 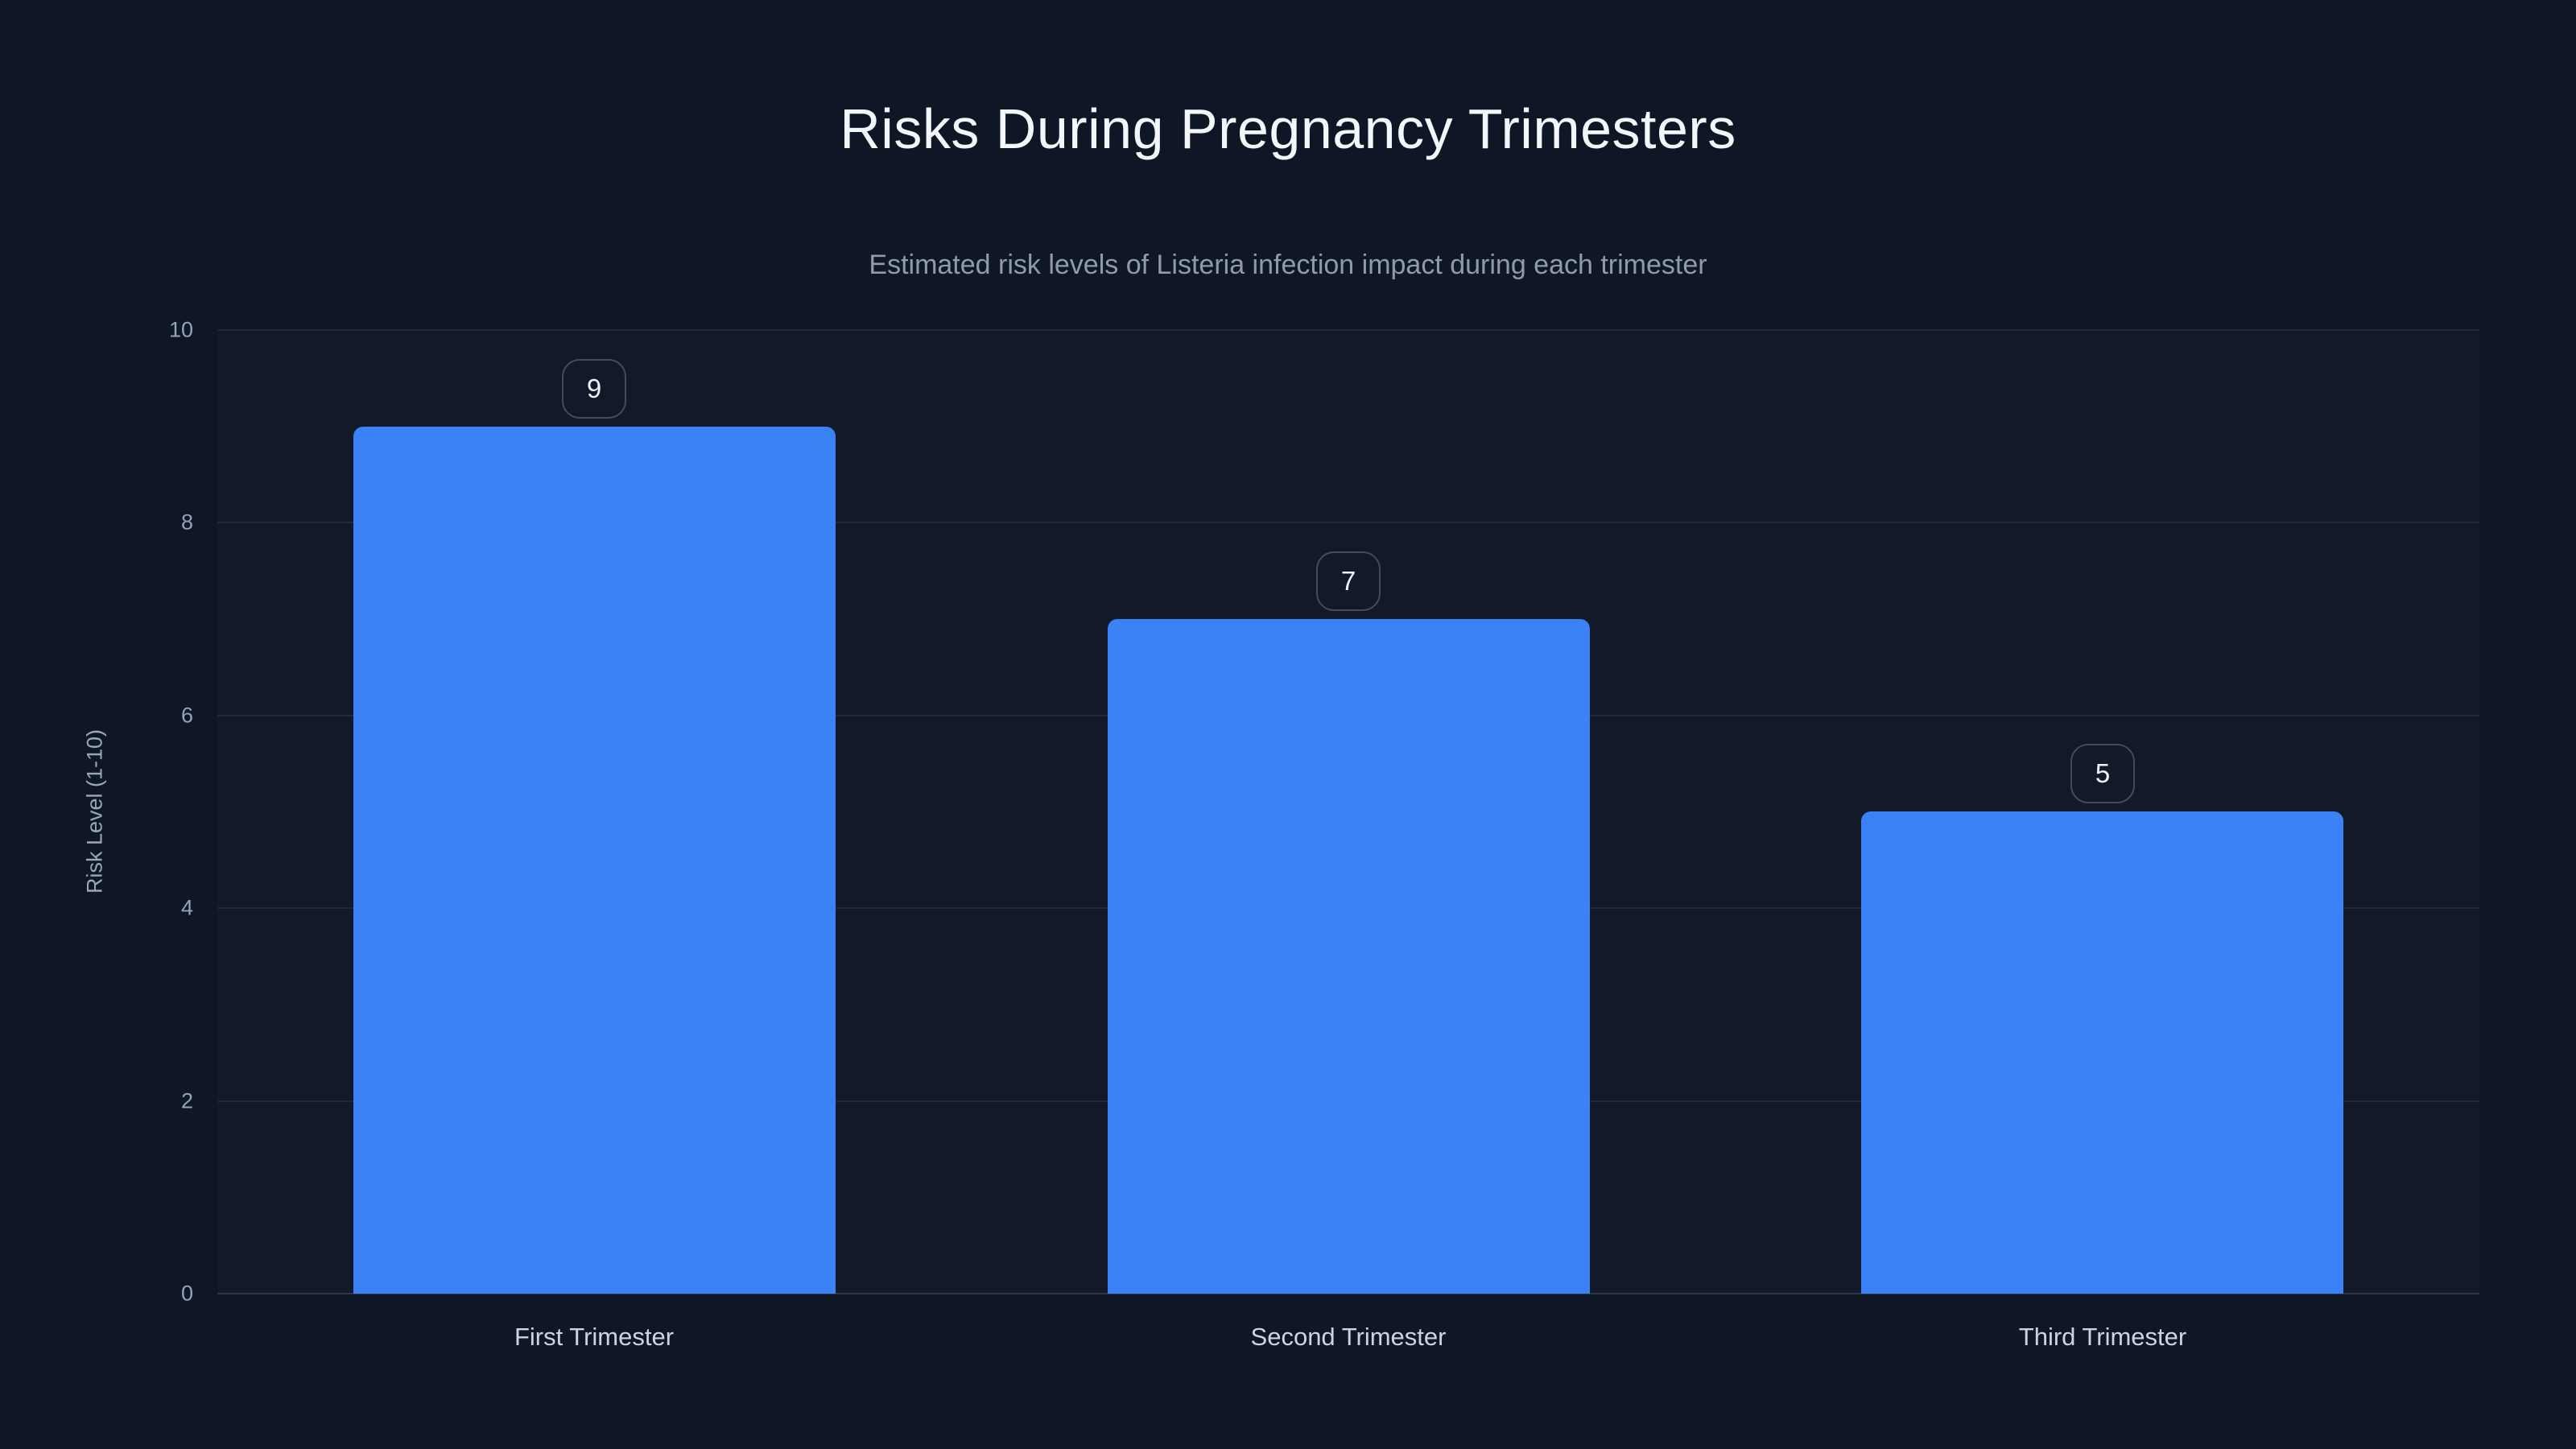 I want to click on y-axis-title: Risk Level (1-10), so click(x=94, y=811).